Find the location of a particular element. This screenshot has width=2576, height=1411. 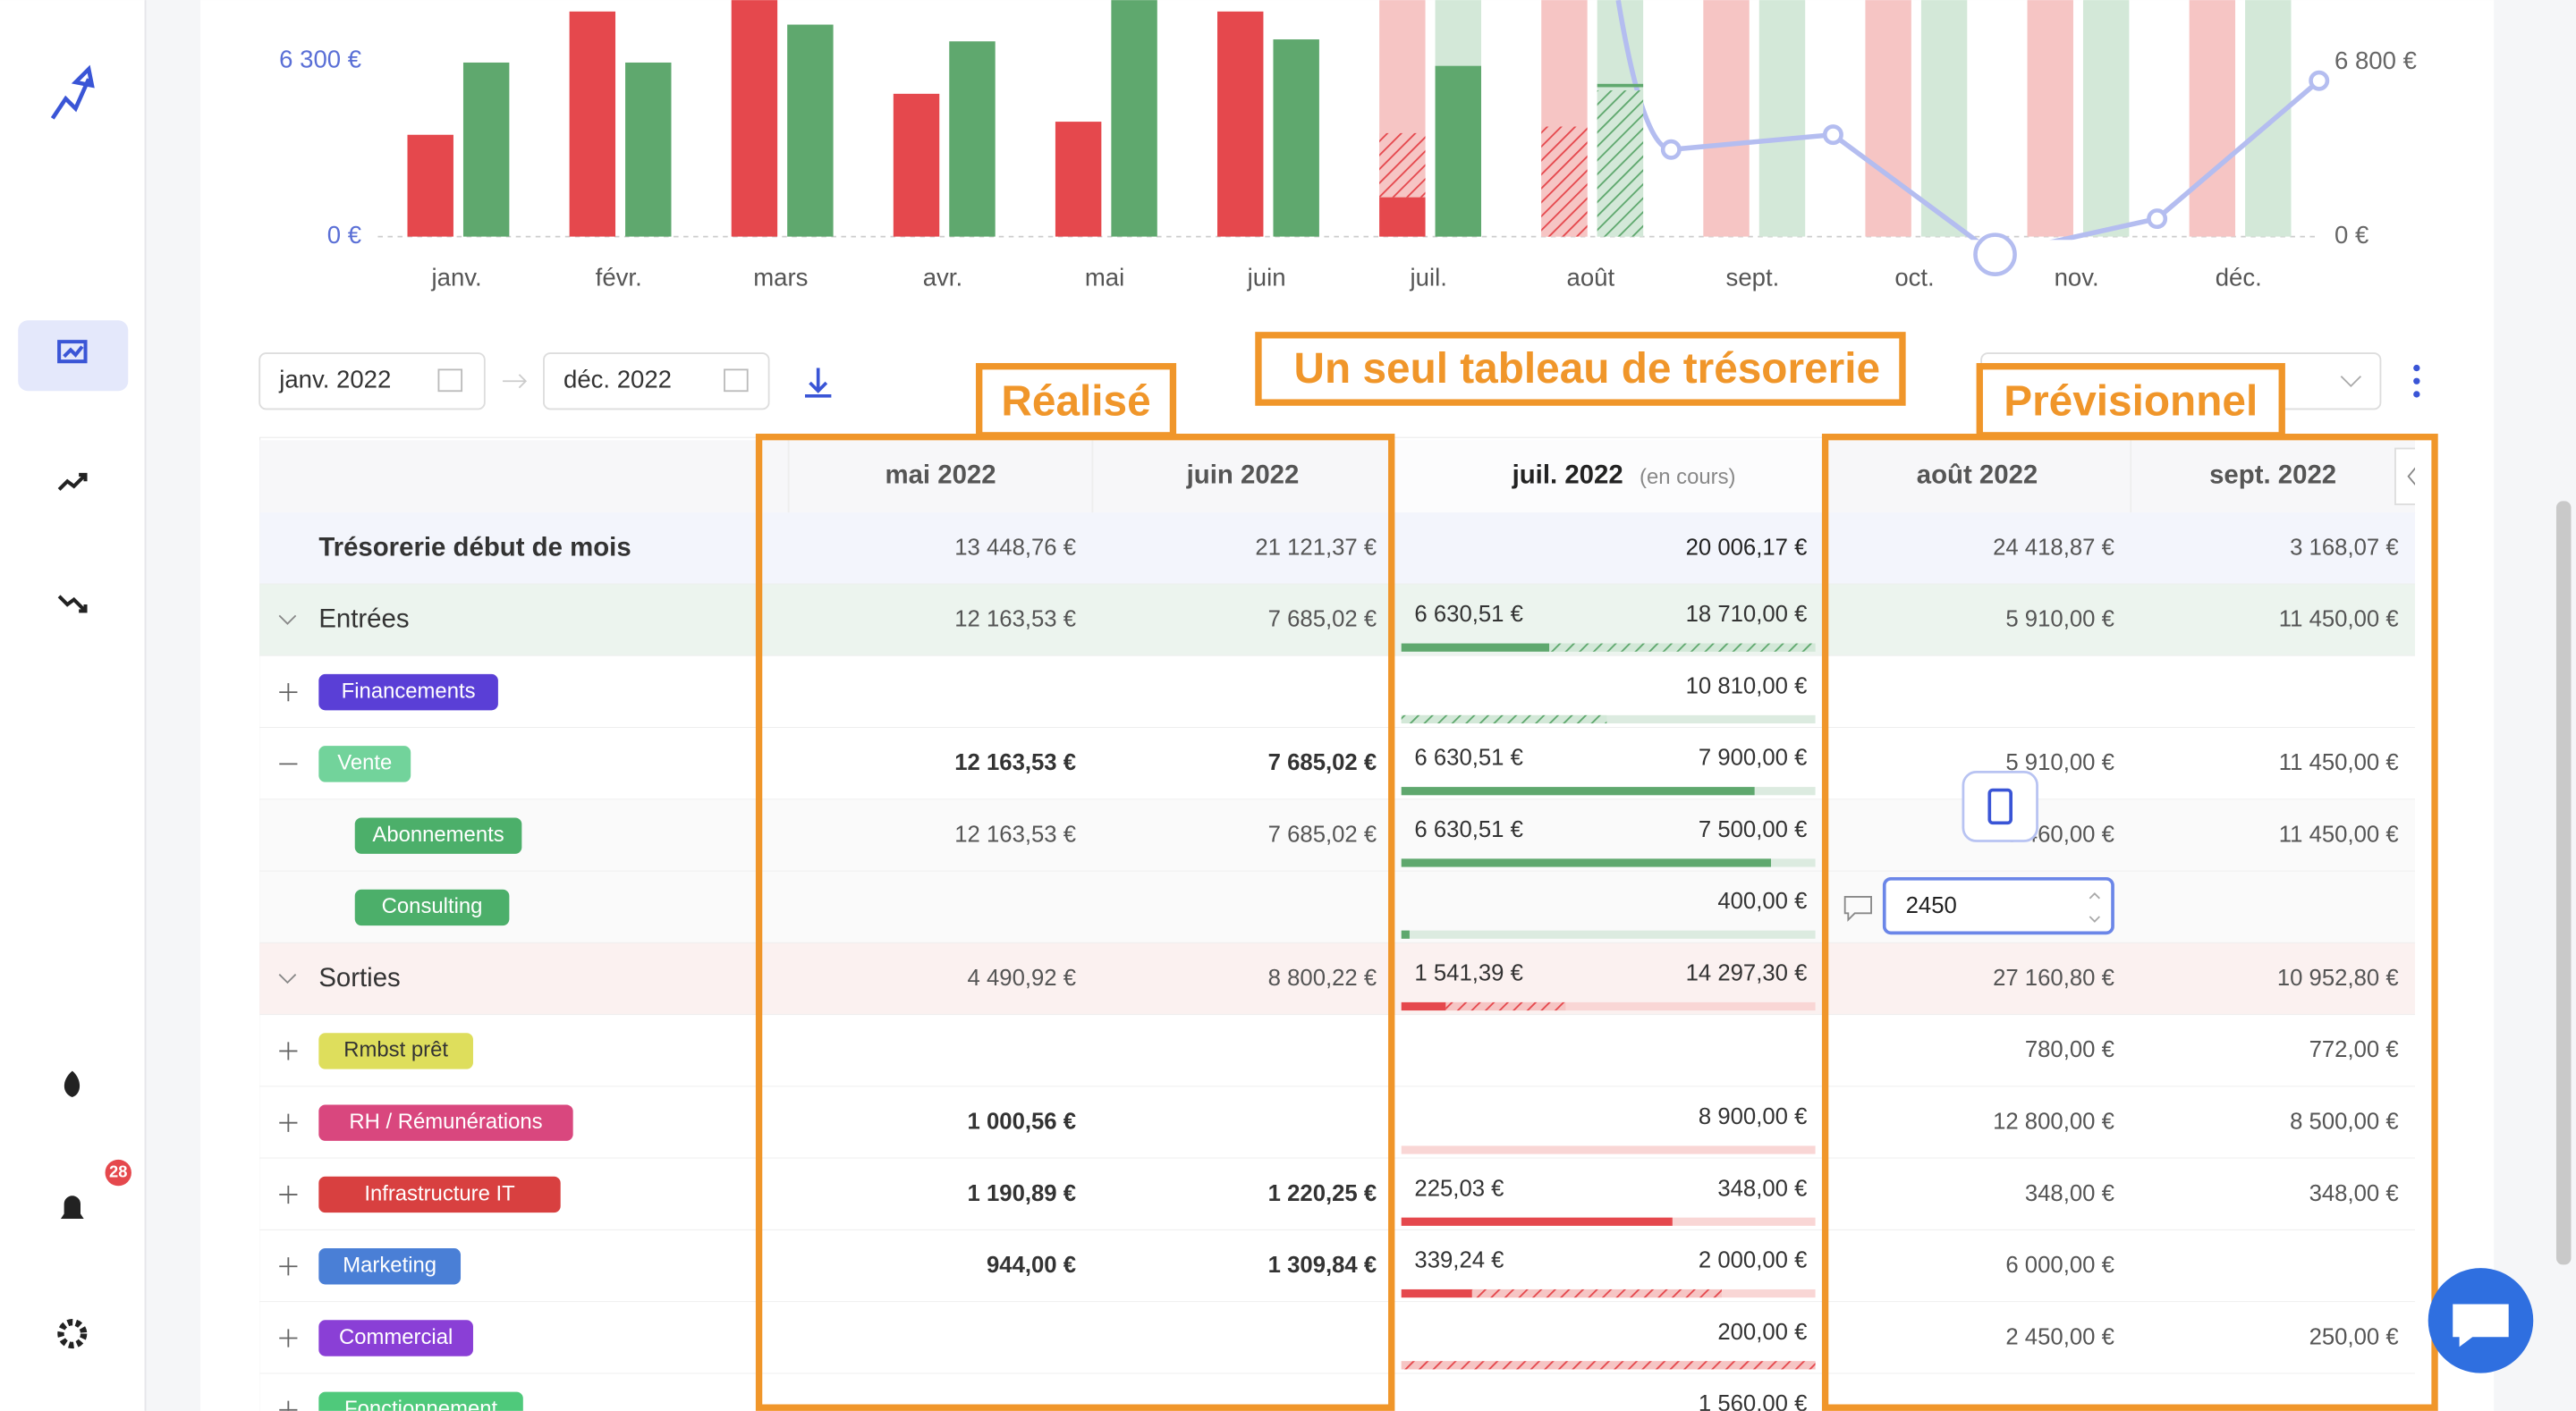

cell: 20 006,17 € is located at coordinates (1747, 547).